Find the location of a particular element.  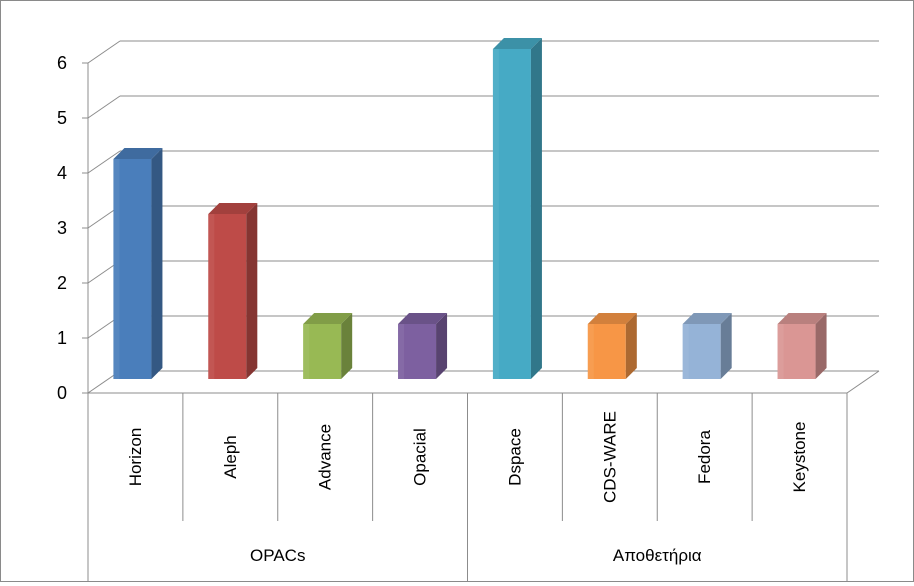

bar-fedora is located at coordinates (707, 346).